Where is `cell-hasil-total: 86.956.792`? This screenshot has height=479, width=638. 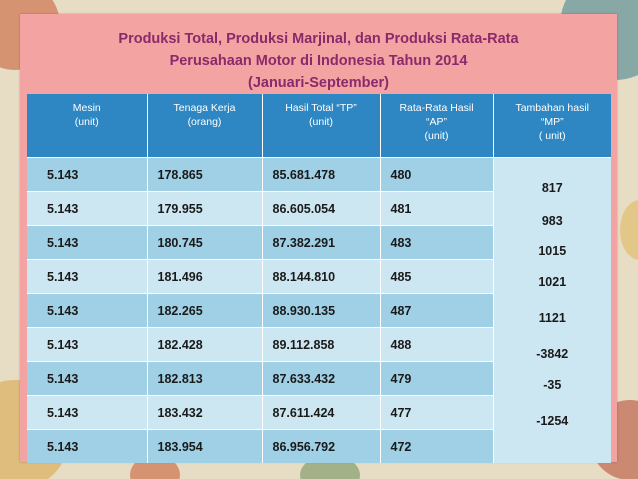 cell-hasil-total: 86.956.792 is located at coordinates (321, 446).